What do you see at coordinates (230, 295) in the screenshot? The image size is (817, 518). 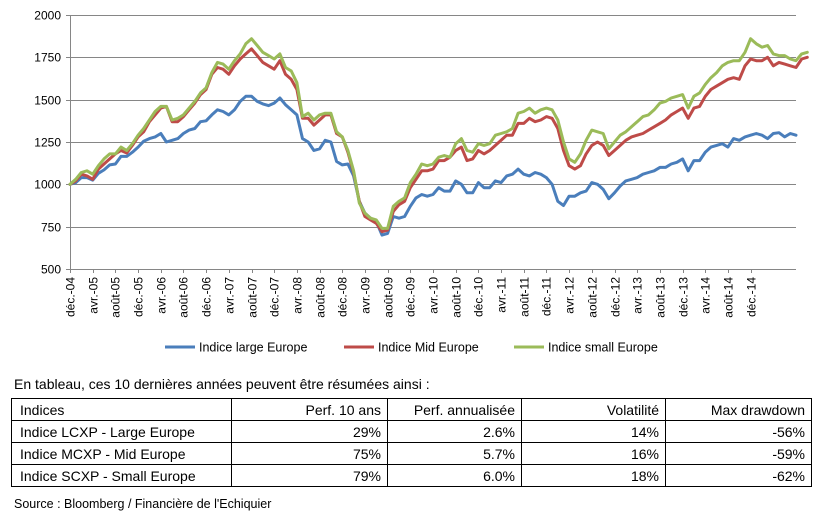 I see `x-tick-label: avr.-07` at bounding box center [230, 295].